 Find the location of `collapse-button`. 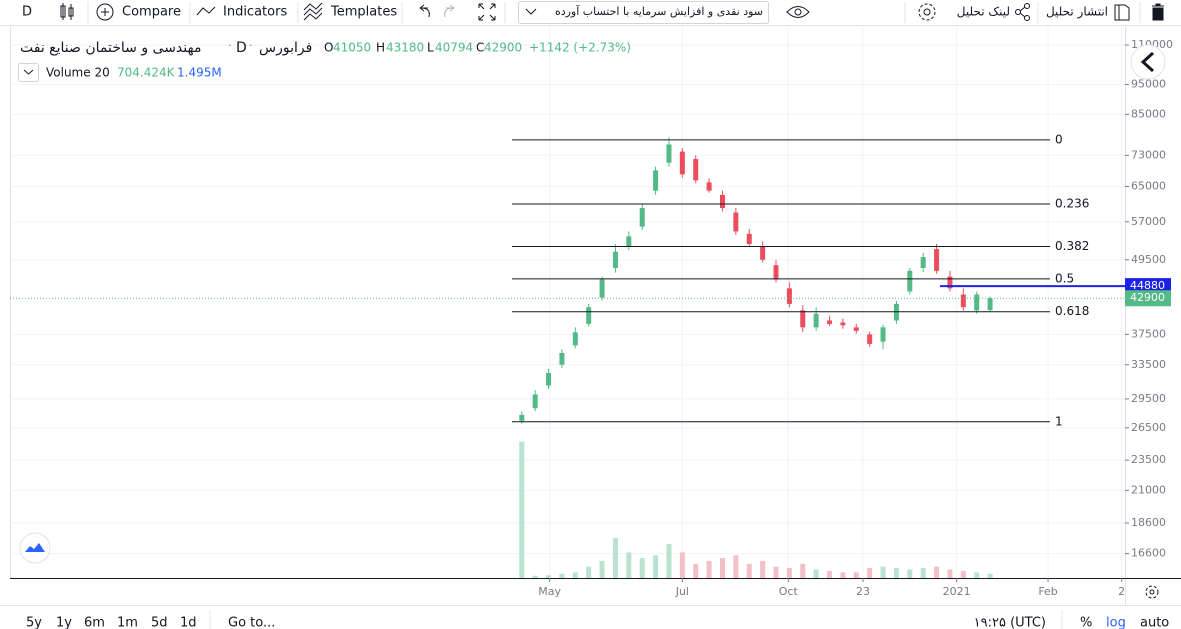

collapse-button is located at coordinates (28, 72).